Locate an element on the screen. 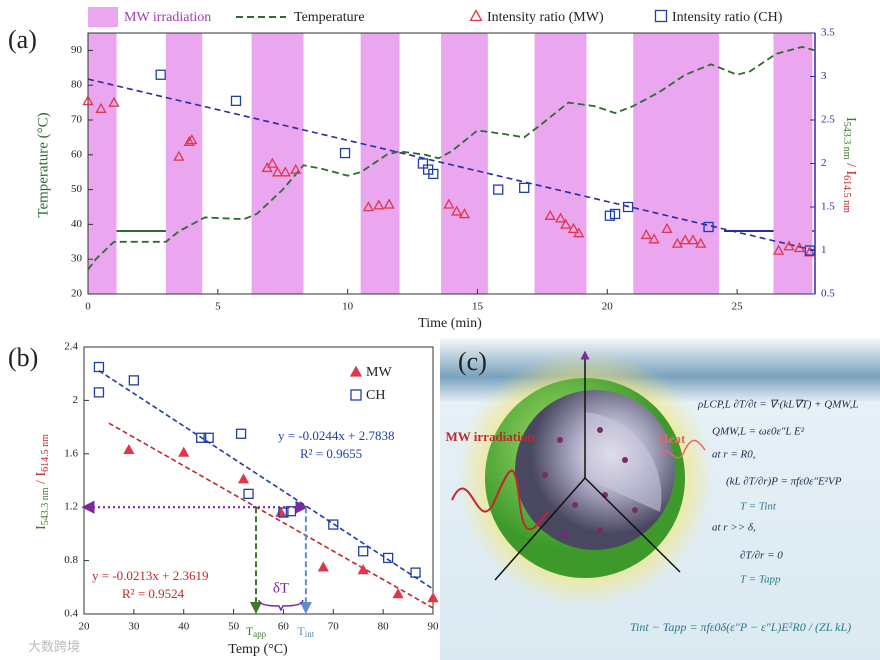 The height and width of the screenshot is (660, 880). y-axis-title-part: 543.3 nm is located at coordinates (45, 506).